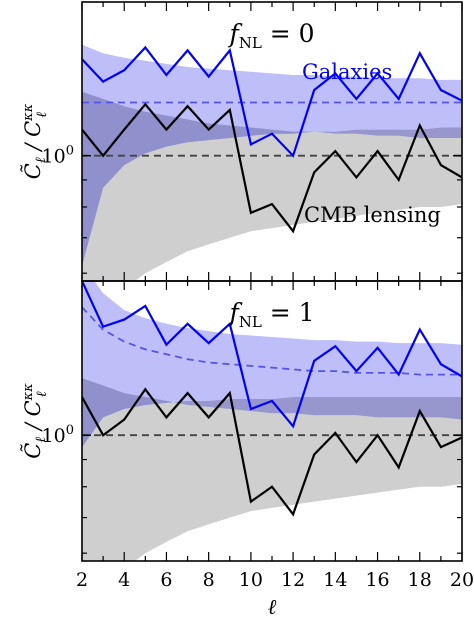 The image size is (474, 624). I want to click on bottom-y-tick-label: 100, so click(58, 435).